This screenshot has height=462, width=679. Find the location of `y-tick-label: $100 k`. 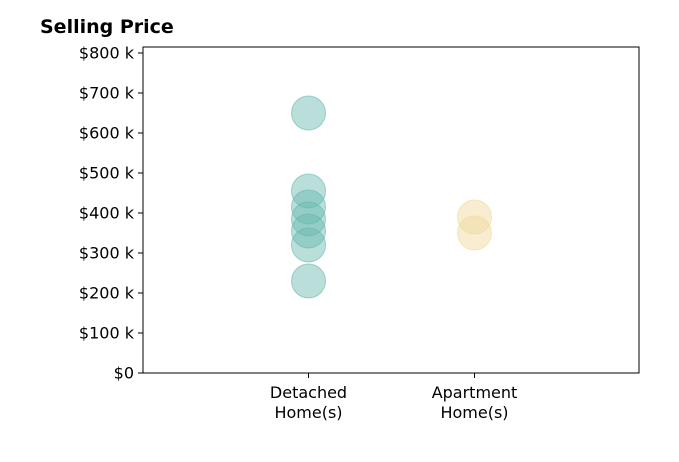

y-tick-label: $100 k is located at coordinates (107, 333).